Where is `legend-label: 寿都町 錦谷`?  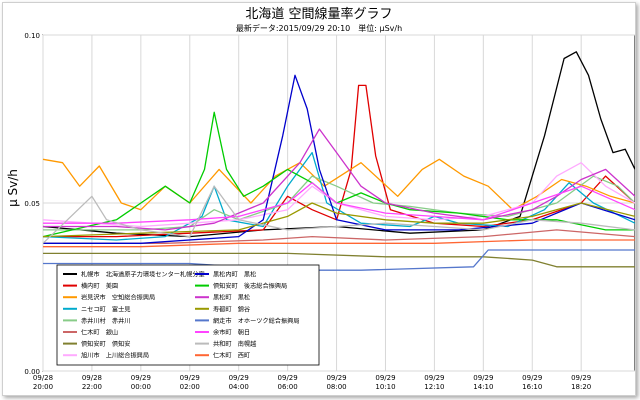 legend-label: 寿都町 錦谷 is located at coordinates (231, 309).